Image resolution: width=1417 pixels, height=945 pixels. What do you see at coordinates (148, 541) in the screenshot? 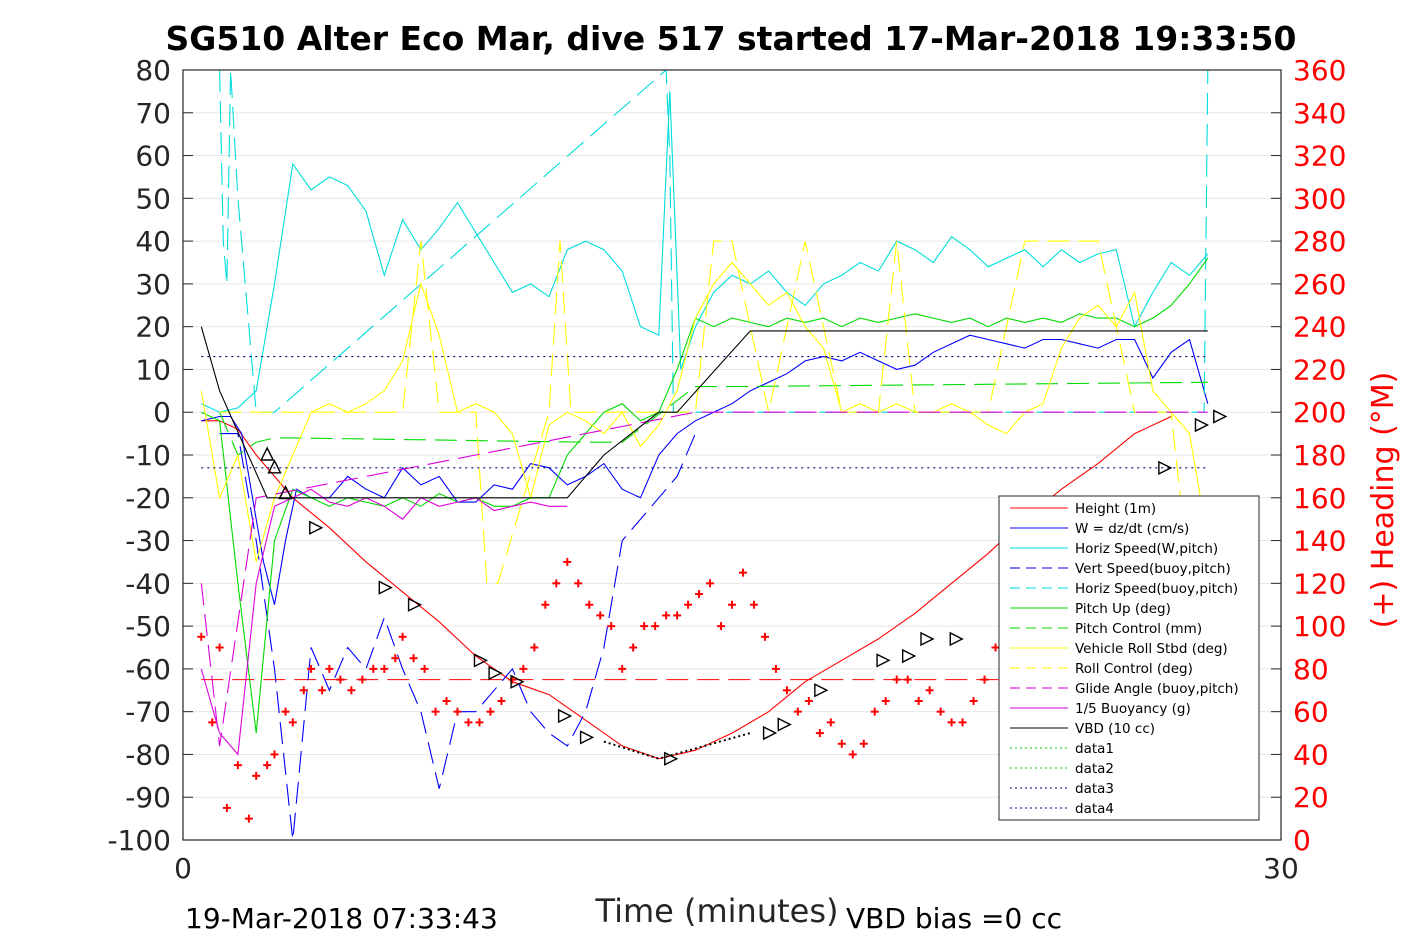
I see `left-tick-label: -30` at bounding box center [148, 541].